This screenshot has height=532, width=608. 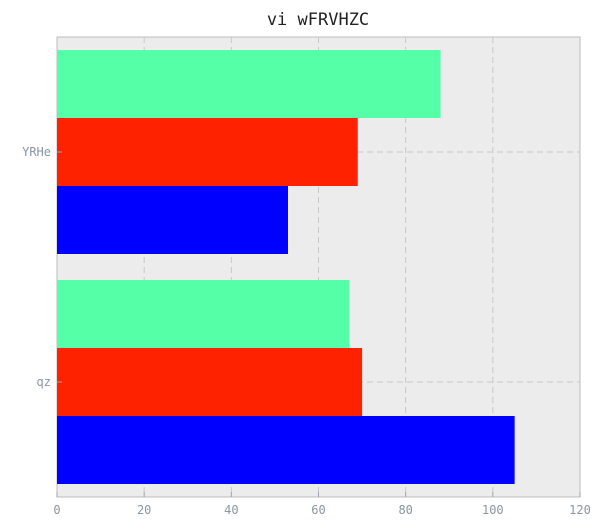 I want to click on x-tick-label: 100, so click(x=493, y=510).